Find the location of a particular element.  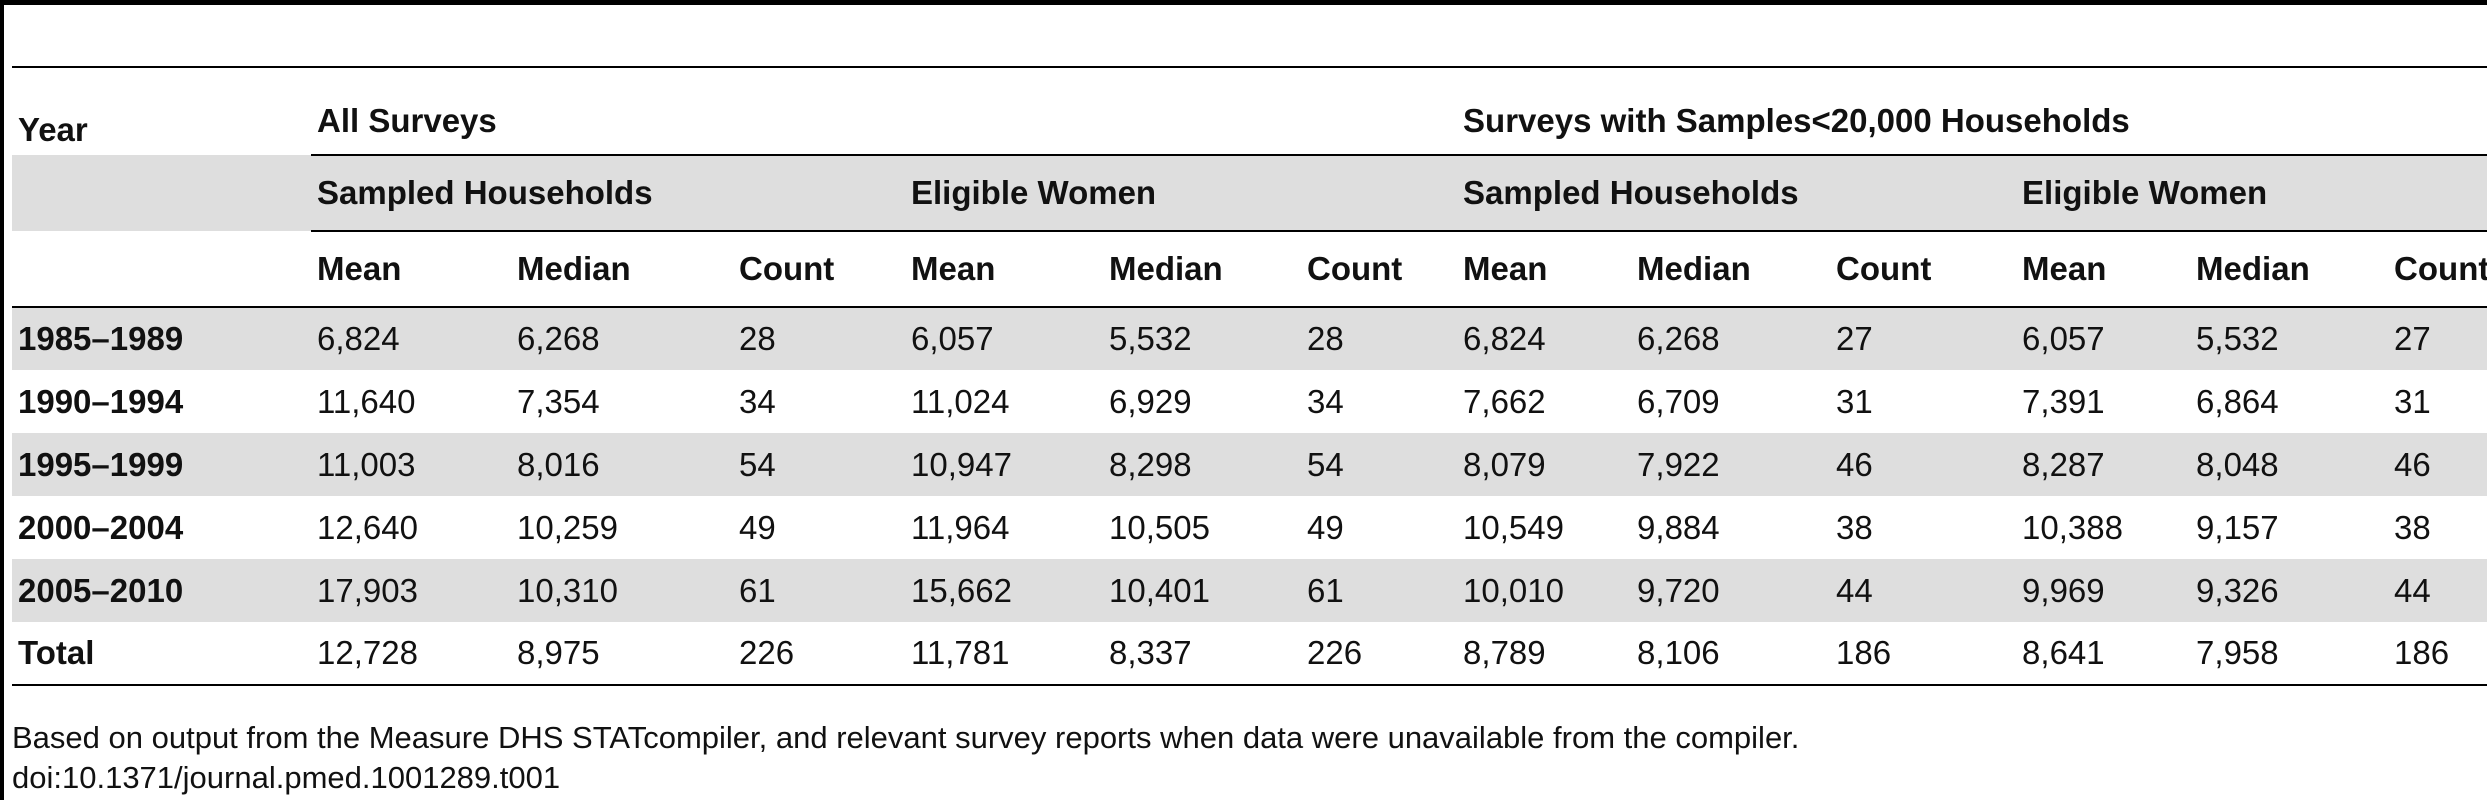

table-cell: 10,549 is located at coordinates (1513, 527).